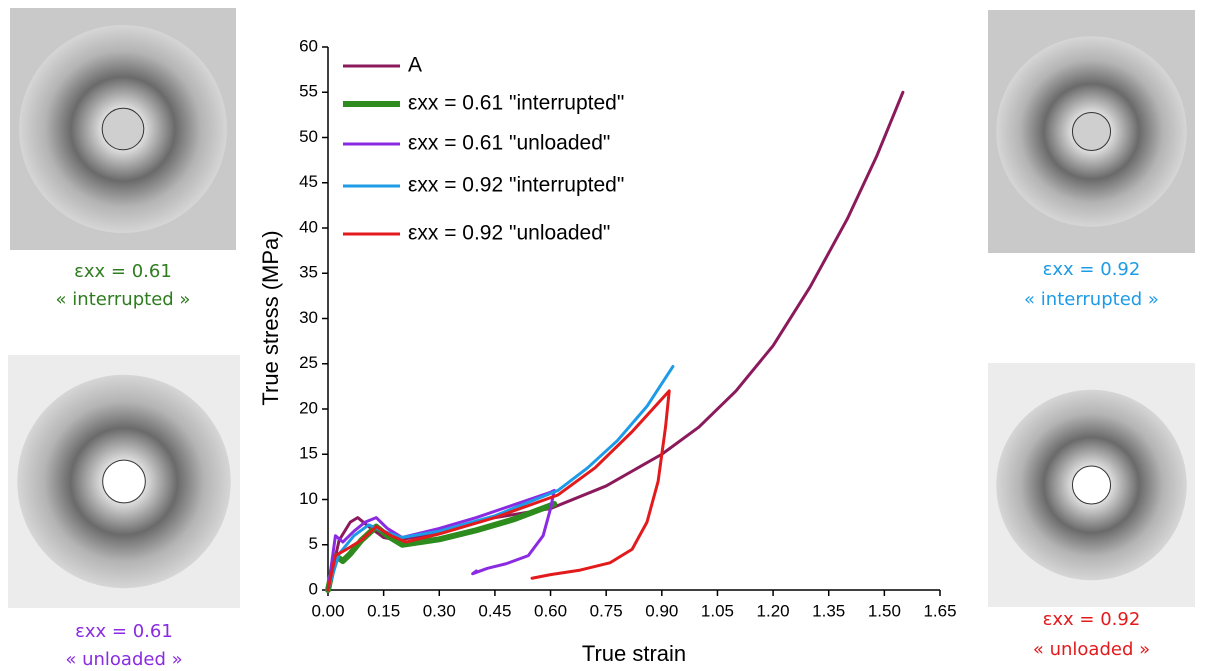 The height and width of the screenshot is (671, 1206). I want to click on legend-label: εxx = 0.92 "interrupted", so click(516, 185).